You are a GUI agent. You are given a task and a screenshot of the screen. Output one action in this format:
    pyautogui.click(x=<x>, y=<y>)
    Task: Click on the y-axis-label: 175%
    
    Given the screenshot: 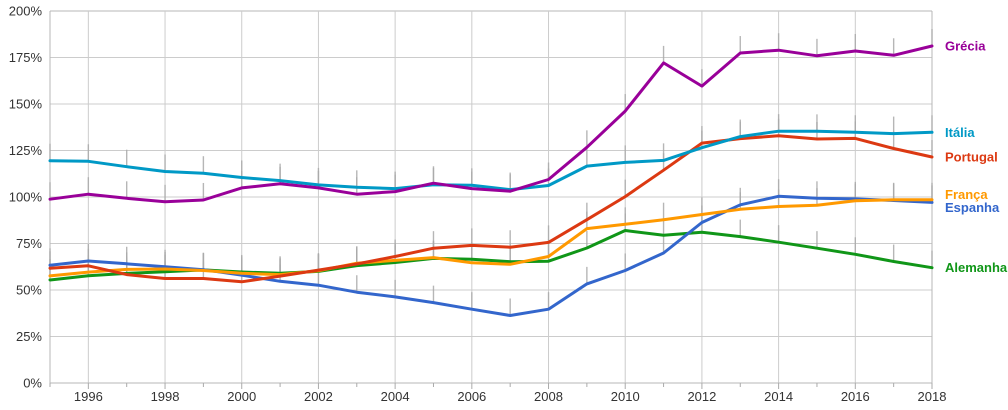 What is the action you would take?
    pyautogui.click(x=26, y=57)
    